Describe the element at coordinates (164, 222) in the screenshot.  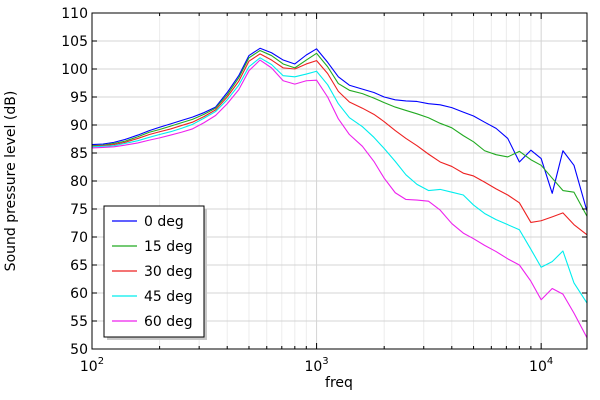
I see `legend-label: 0 deg` at that location.